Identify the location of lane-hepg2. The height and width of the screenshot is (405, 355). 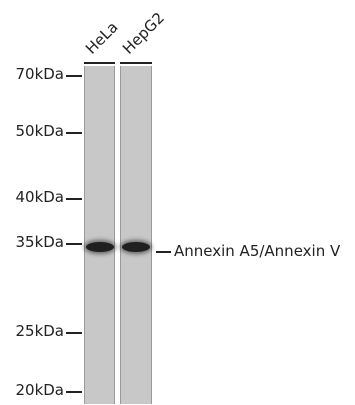
(136, 235).